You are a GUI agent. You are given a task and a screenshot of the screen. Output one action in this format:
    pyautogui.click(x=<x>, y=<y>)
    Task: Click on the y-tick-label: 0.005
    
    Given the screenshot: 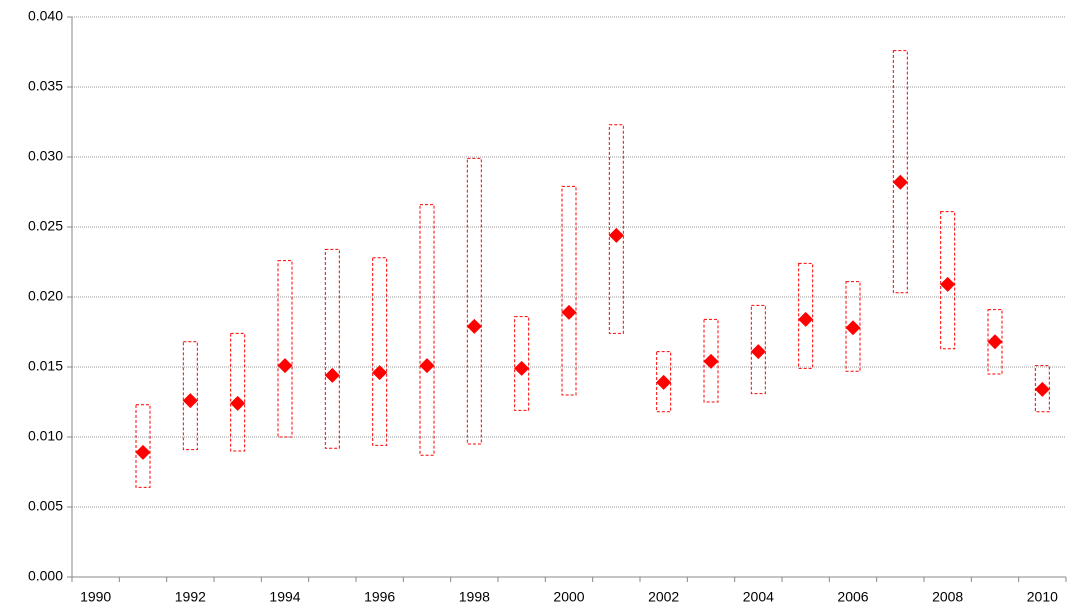 What is the action you would take?
    pyautogui.click(x=45, y=506)
    